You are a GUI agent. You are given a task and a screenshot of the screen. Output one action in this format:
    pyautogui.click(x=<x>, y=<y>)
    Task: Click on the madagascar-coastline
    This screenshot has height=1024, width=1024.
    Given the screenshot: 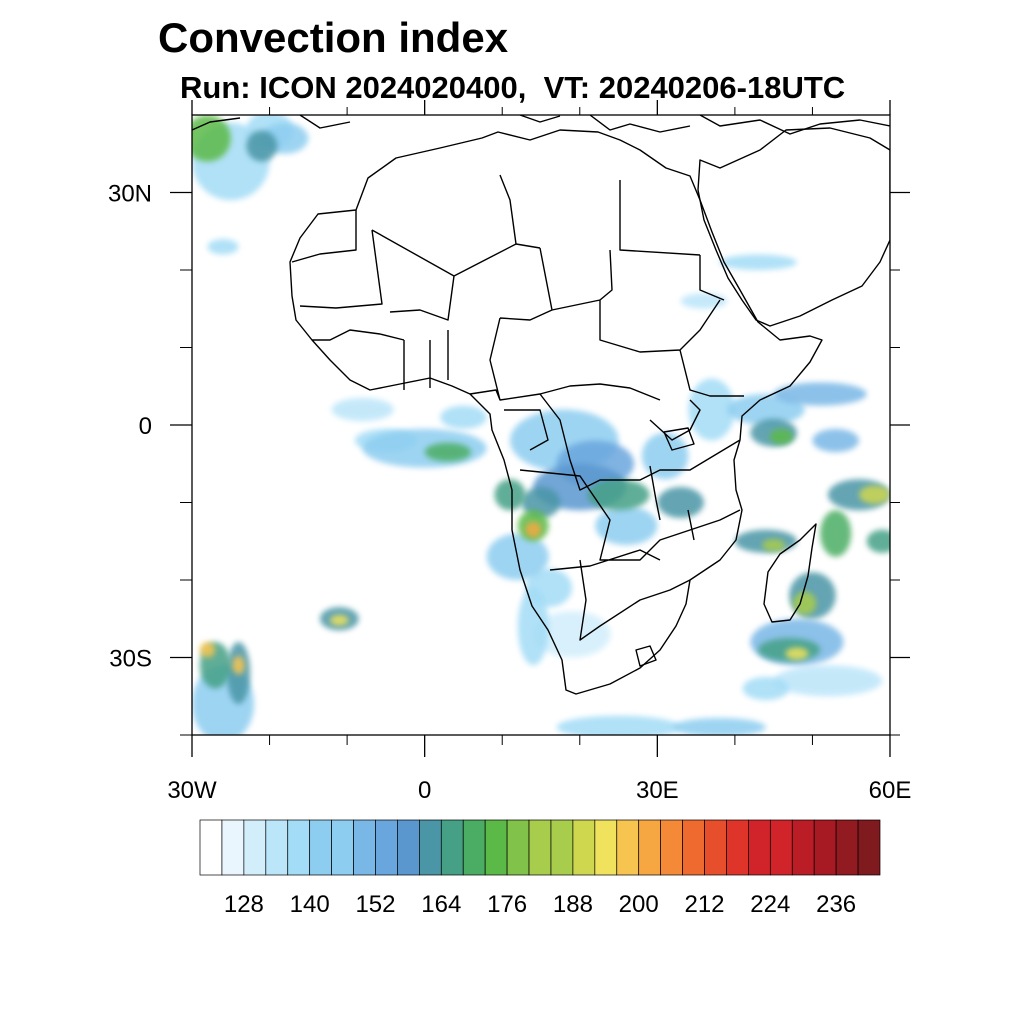 What is the action you would take?
    pyautogui.click(x=790, y=573)
    